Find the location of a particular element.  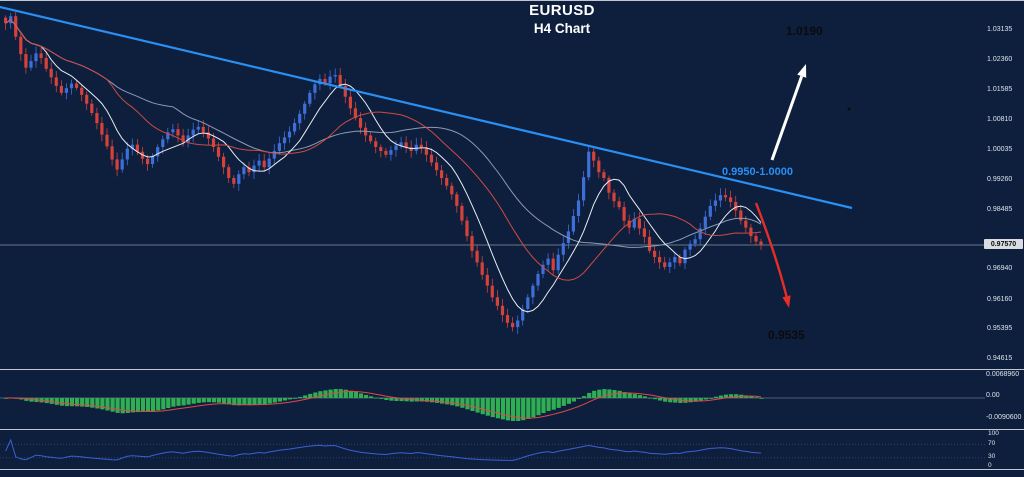

rsi-axis-label-0: 0 is located at coordinates (990, 465).